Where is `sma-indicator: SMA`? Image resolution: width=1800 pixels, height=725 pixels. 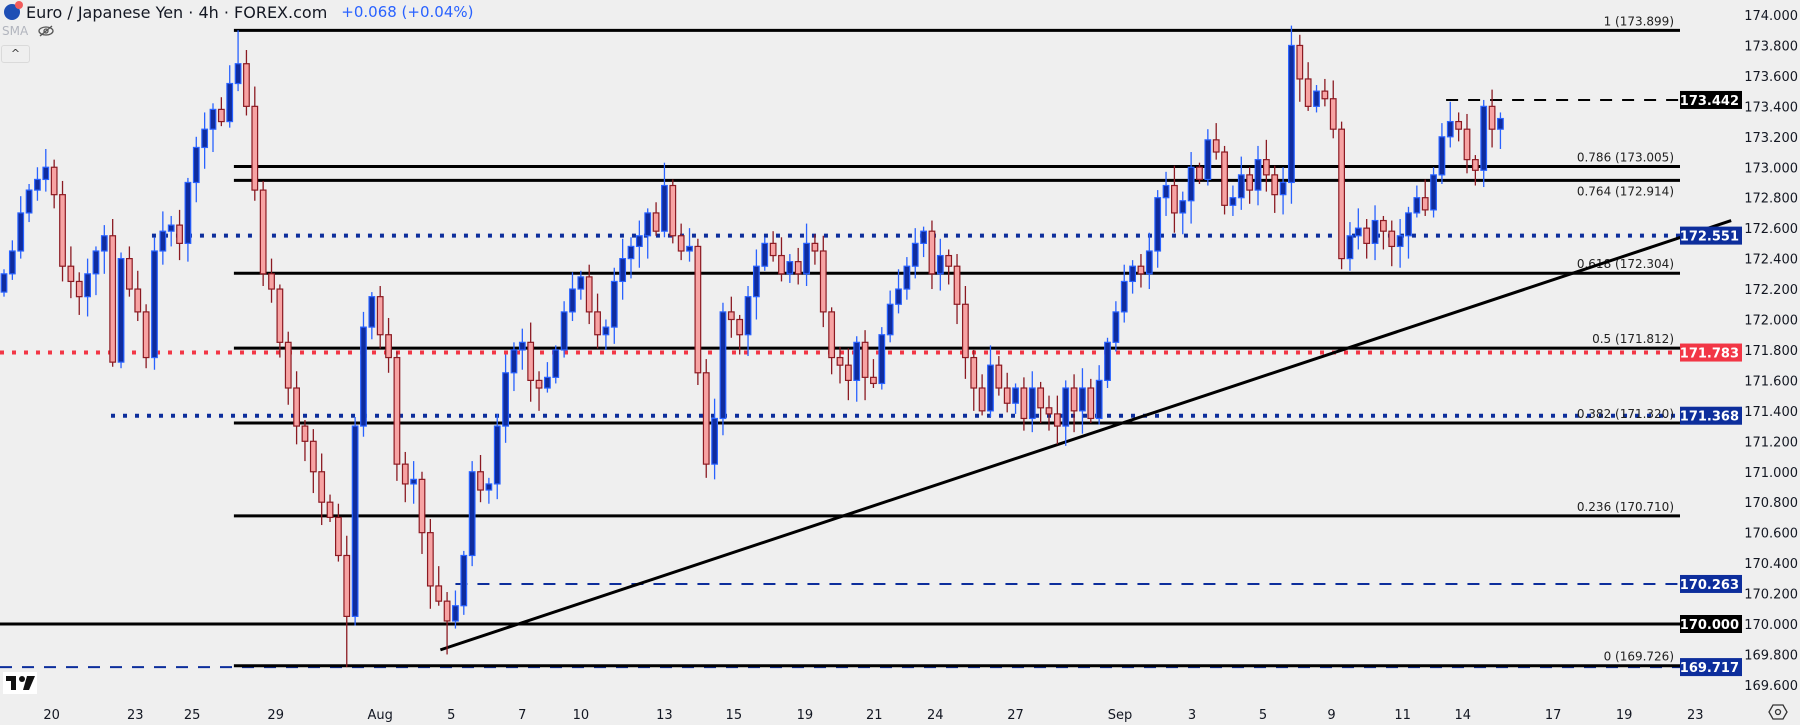
sma-indicator: SMA is located at coordinates (28, 31).